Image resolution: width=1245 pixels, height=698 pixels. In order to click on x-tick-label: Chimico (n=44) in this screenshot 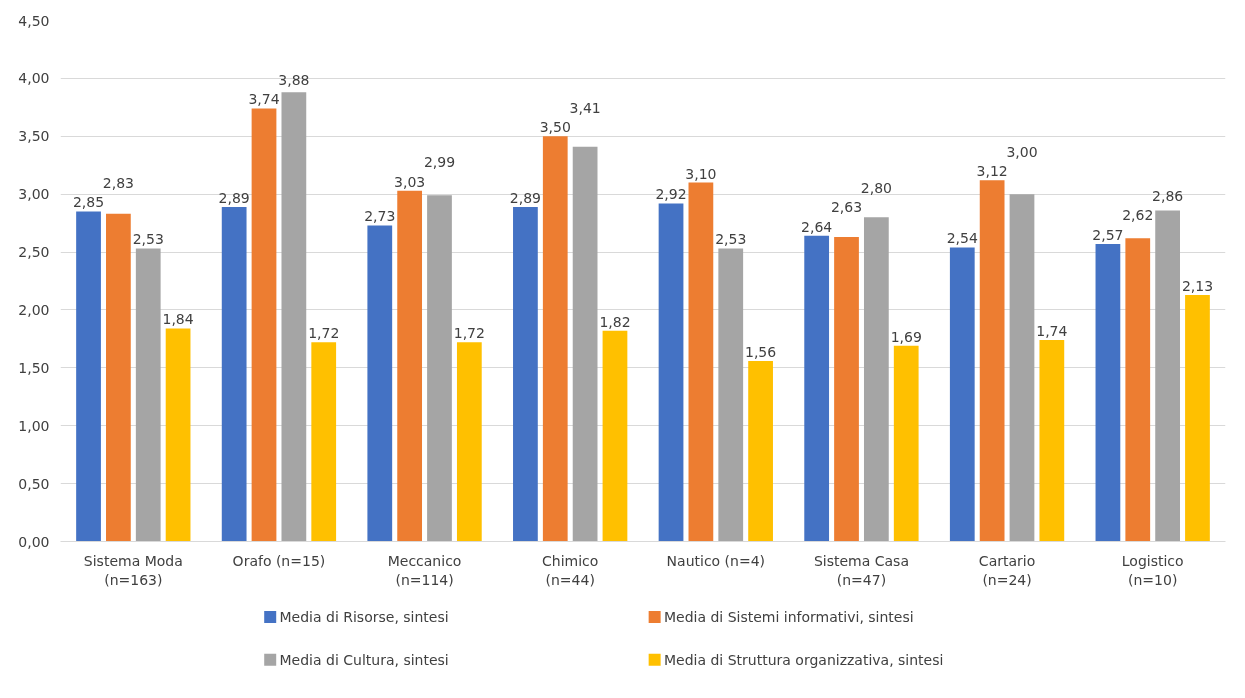, I will do `click(570, 570)`.